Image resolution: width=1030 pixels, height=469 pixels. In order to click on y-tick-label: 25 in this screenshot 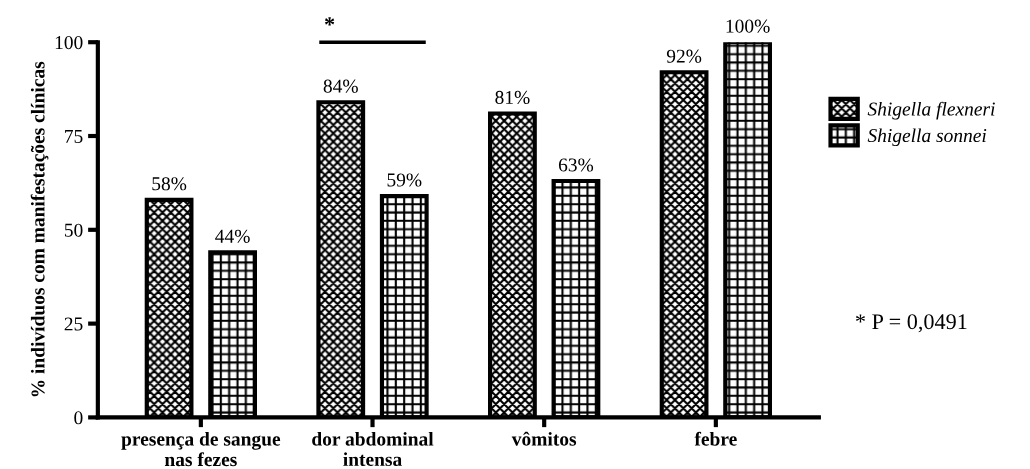, I will do `click(73, 324)`.